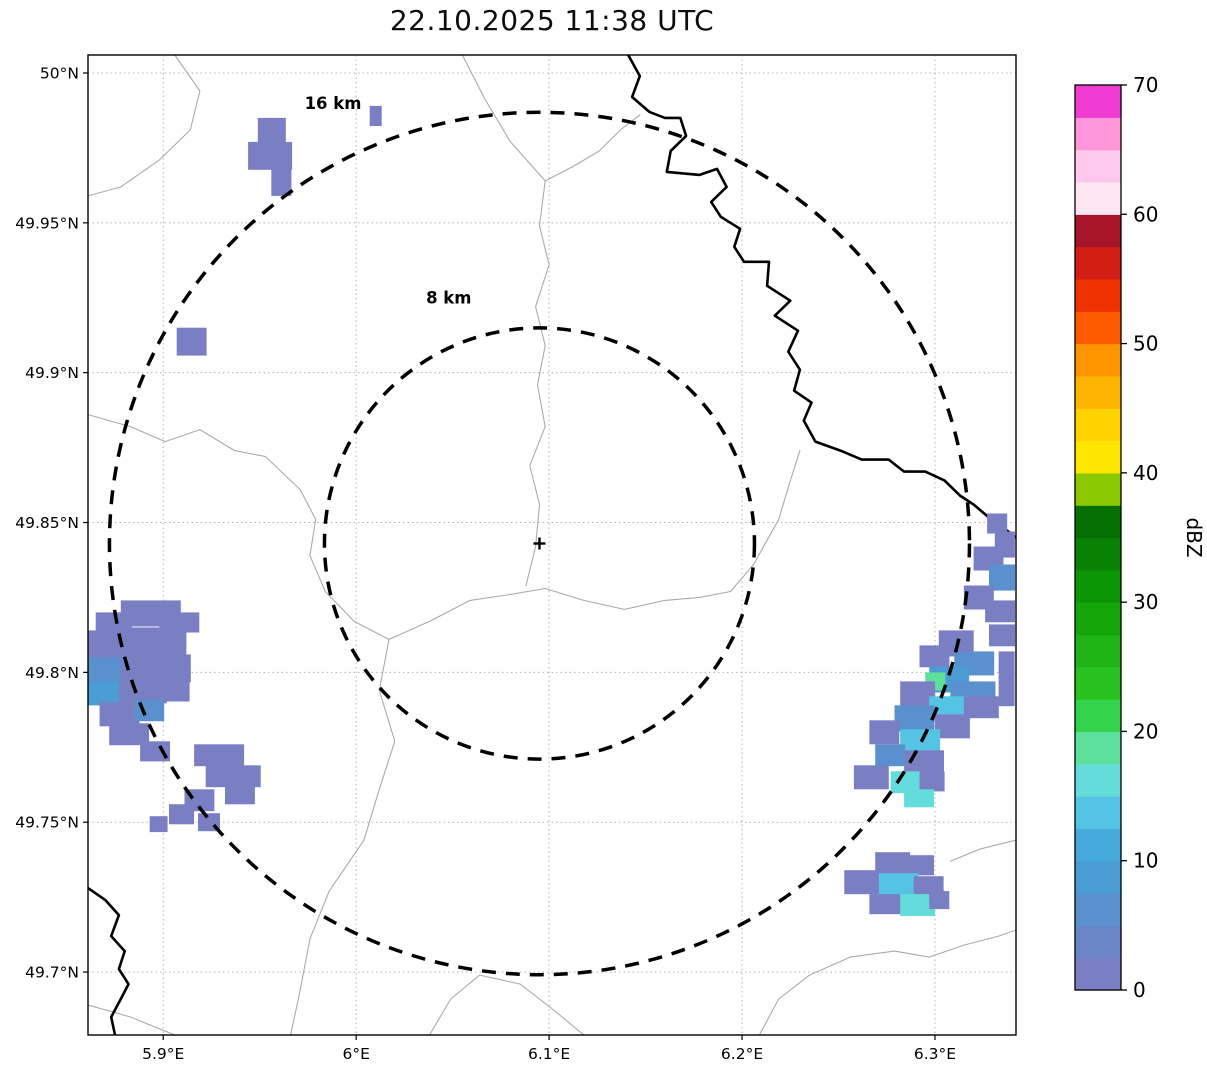  What do you see at coordinates (47, 223) in the screenshot?
I see `y-tick-label: 49.95°N` at bounding box center [47, 223].